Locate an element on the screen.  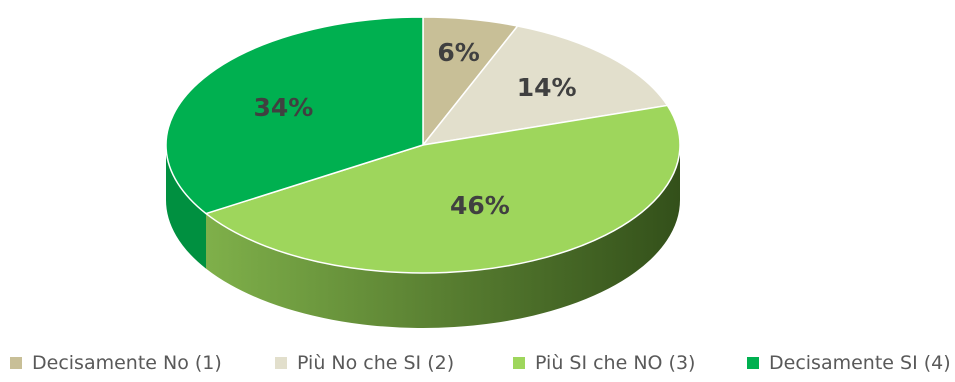
legend-item-decisamente-si: Decisamente SI (4) is located at coordinates (849, 363).